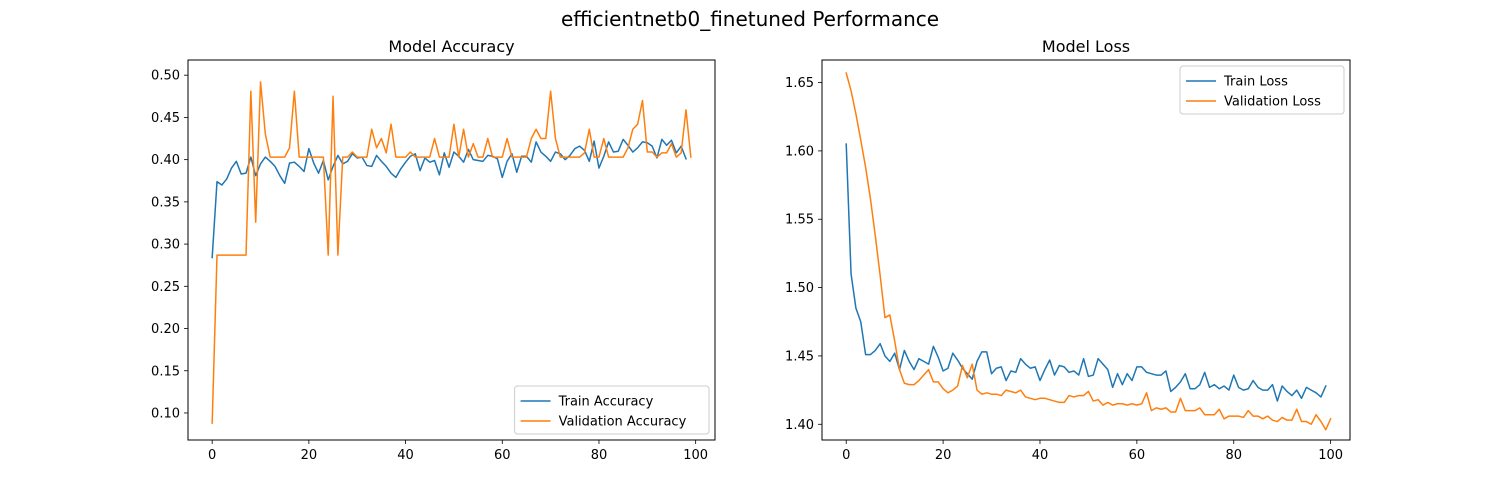 The width and height of the screenshot is (1500, 500). What do you see at coordinates (165, 118) in the screenshot?
I see `y-tick-label: 0.45` at bounding box center [165, 118].